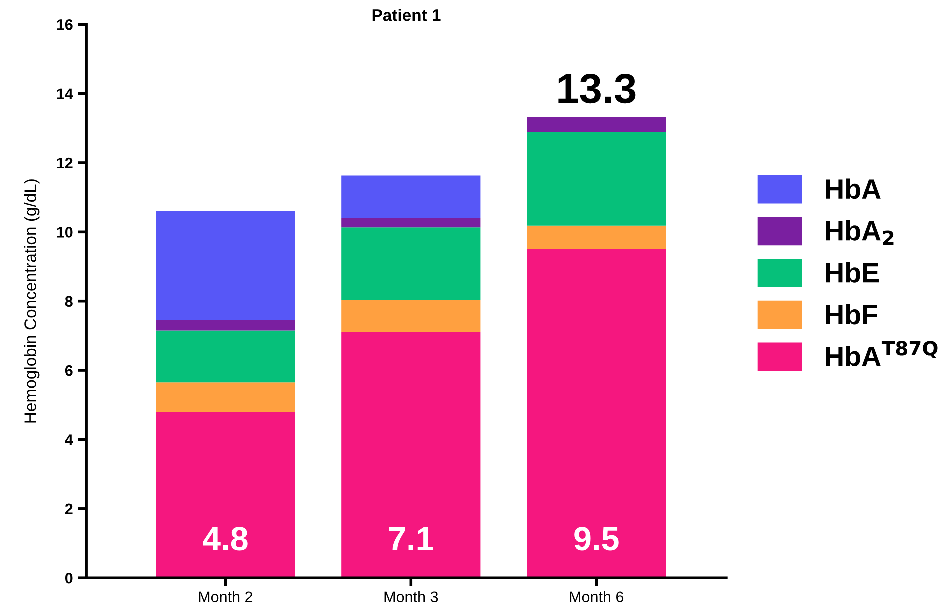 This screenshot has width=941, height=615. Describe the element at coordinates (411, 597) in the screenshot. I see `x-tick-label: Month 3` at that location.